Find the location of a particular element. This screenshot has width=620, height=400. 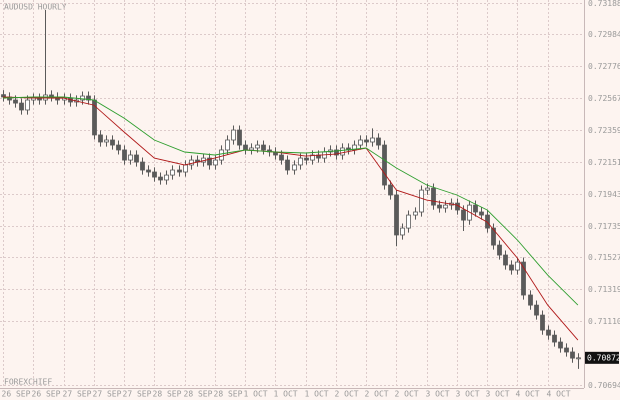

last-price-label: 0.70872 is located at coordinates (603, 357).